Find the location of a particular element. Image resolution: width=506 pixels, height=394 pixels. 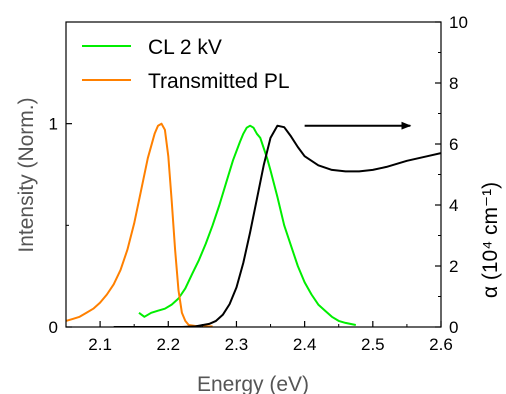

y-left-tick-label: 1 is located at coordinates (53, 124).